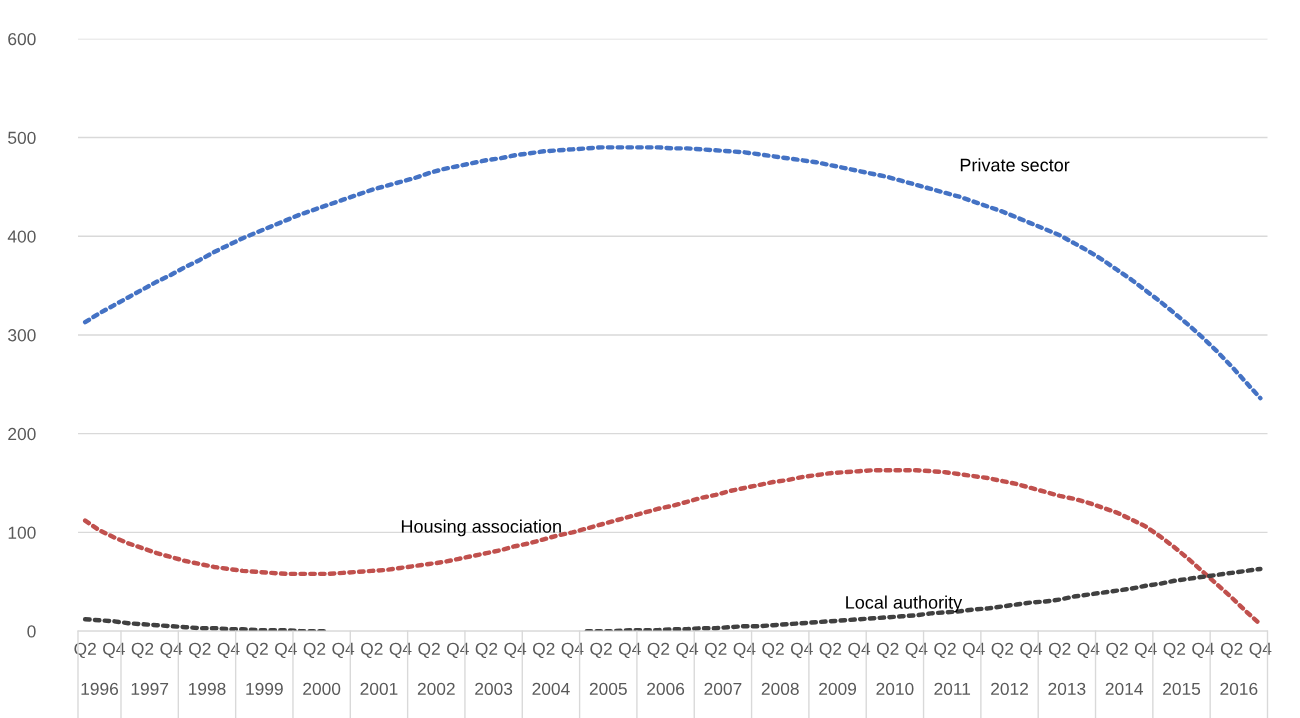 This screenshot has width=1300, height=718. Describe the element at coordinates (22, 532) in the screenshot. I see `y-tick-label: 100` at that location.